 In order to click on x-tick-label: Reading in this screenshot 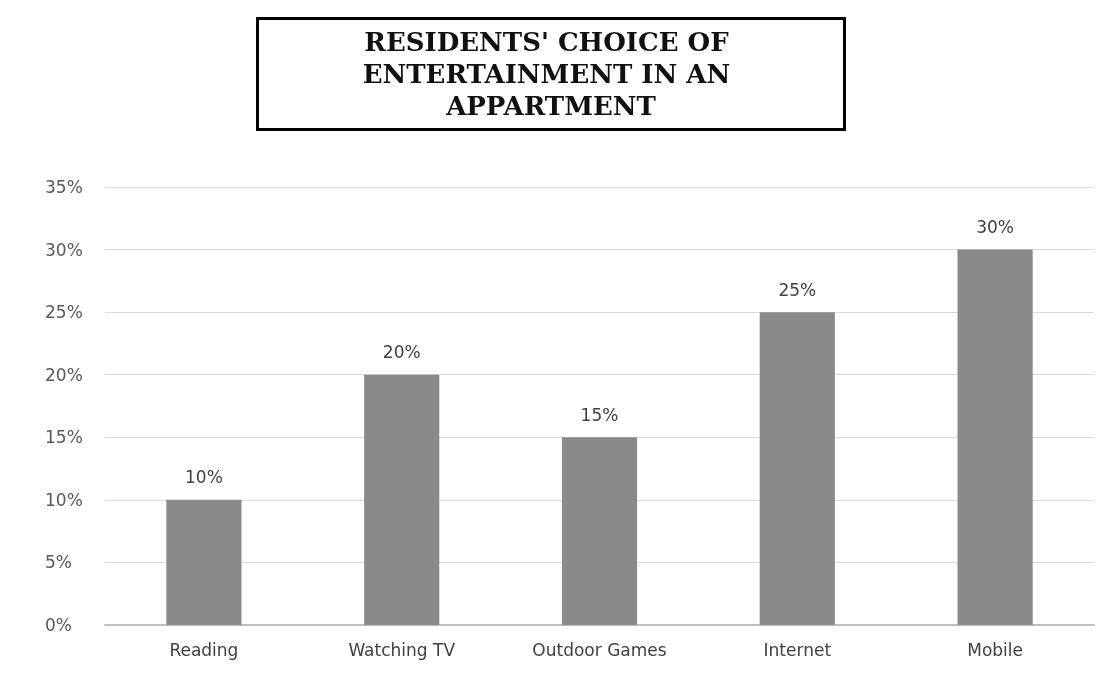, I will do `click(204, 649)`.